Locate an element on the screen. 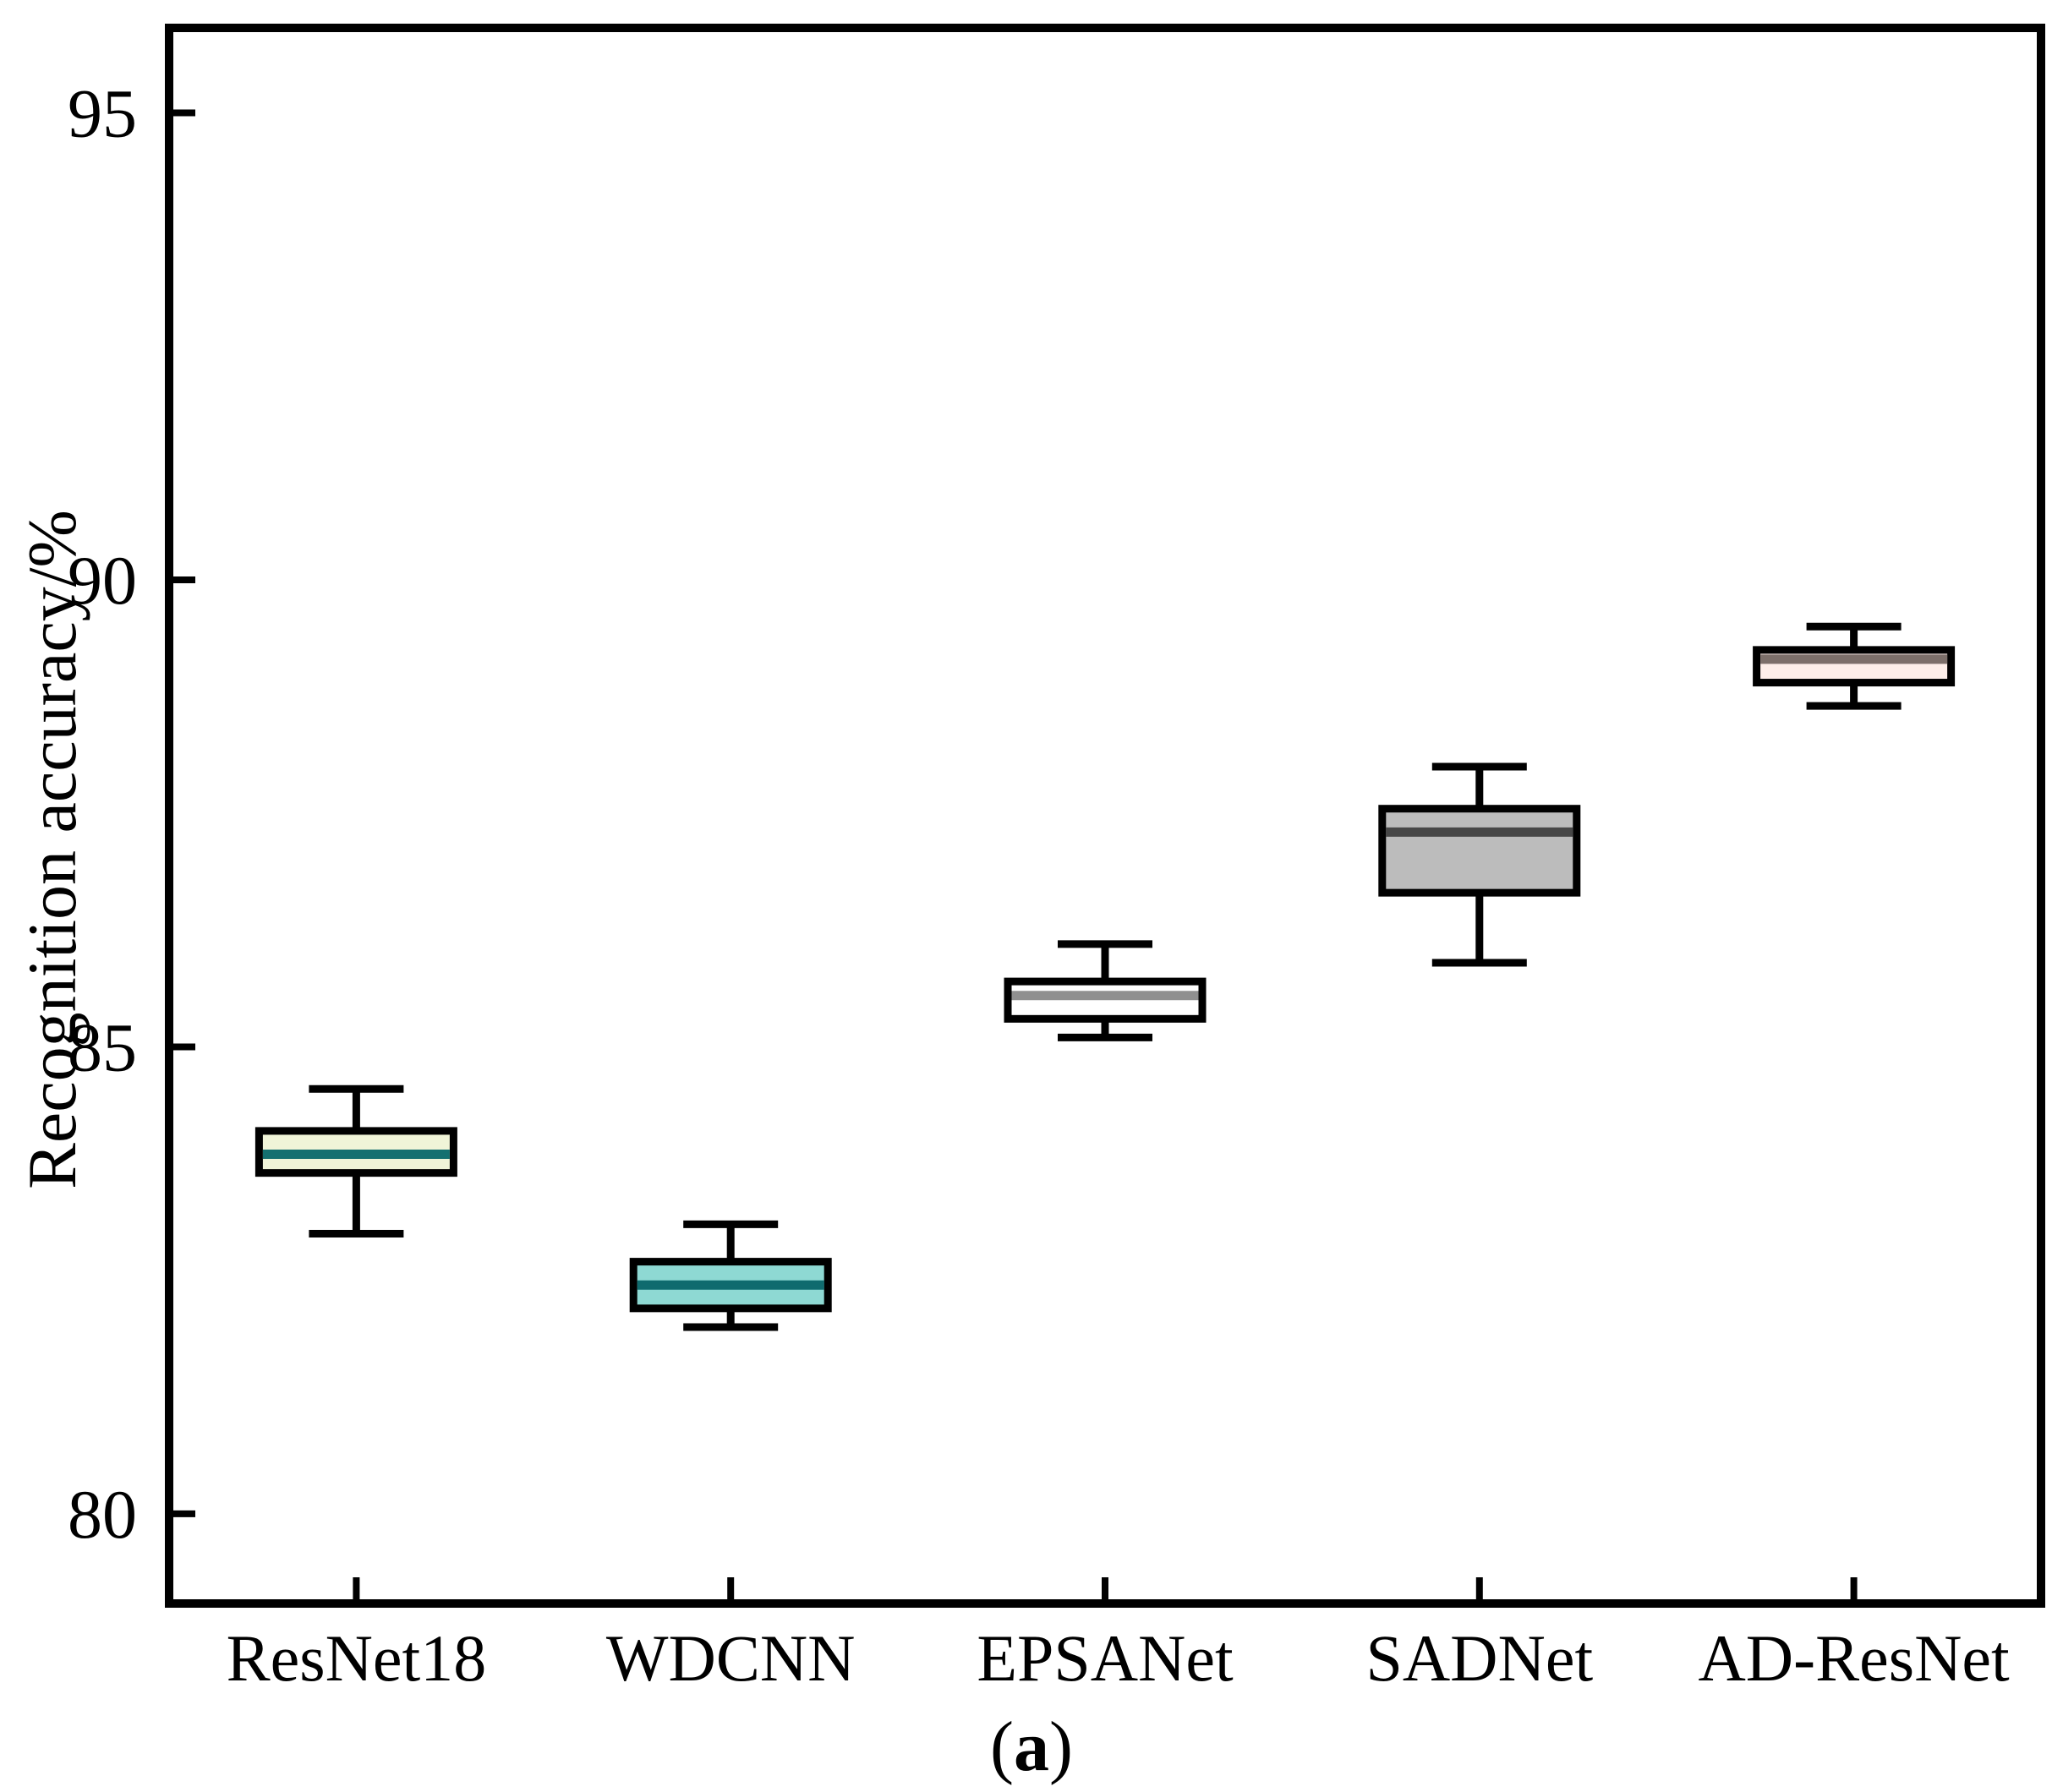 The height and width of the screenshot is (1792, 2063). y-tick-label-90: 90 is located at coordinates (103, 580).